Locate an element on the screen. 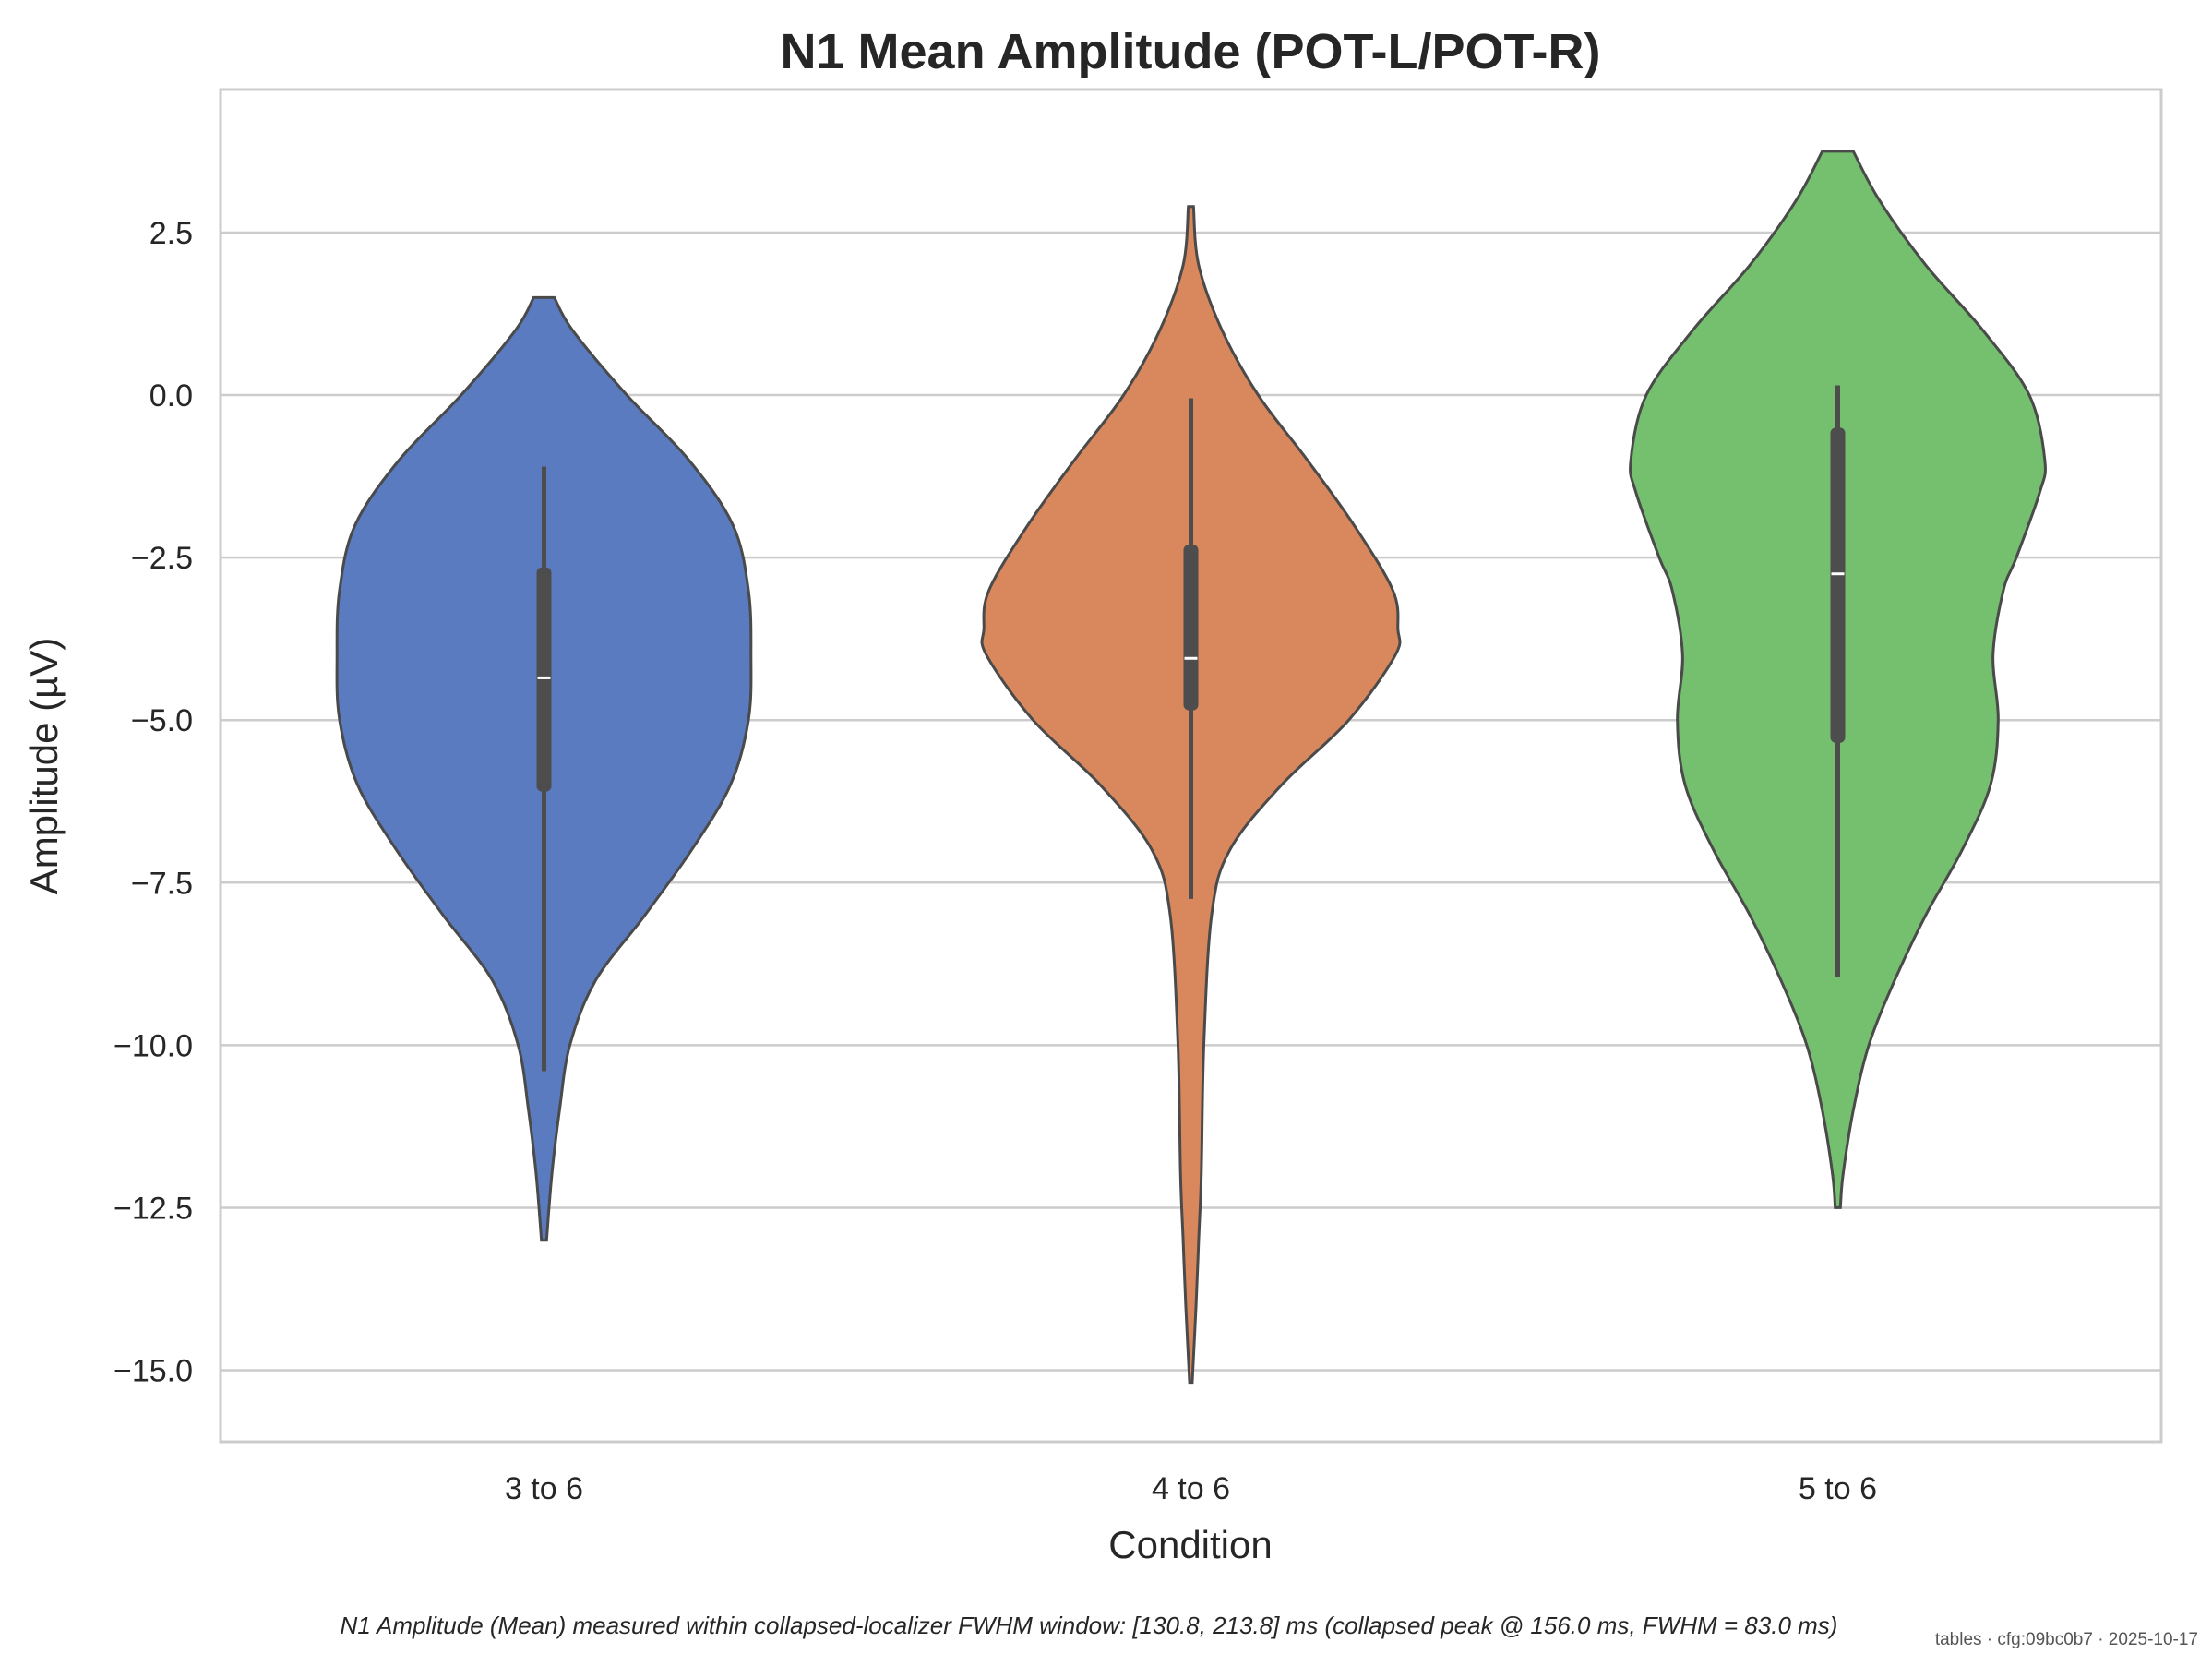 The image size is (2212, 1666). x-tick-labels: 3 to 6 4 to 6 5 to 6 is located at coordinates (1191, 1489).